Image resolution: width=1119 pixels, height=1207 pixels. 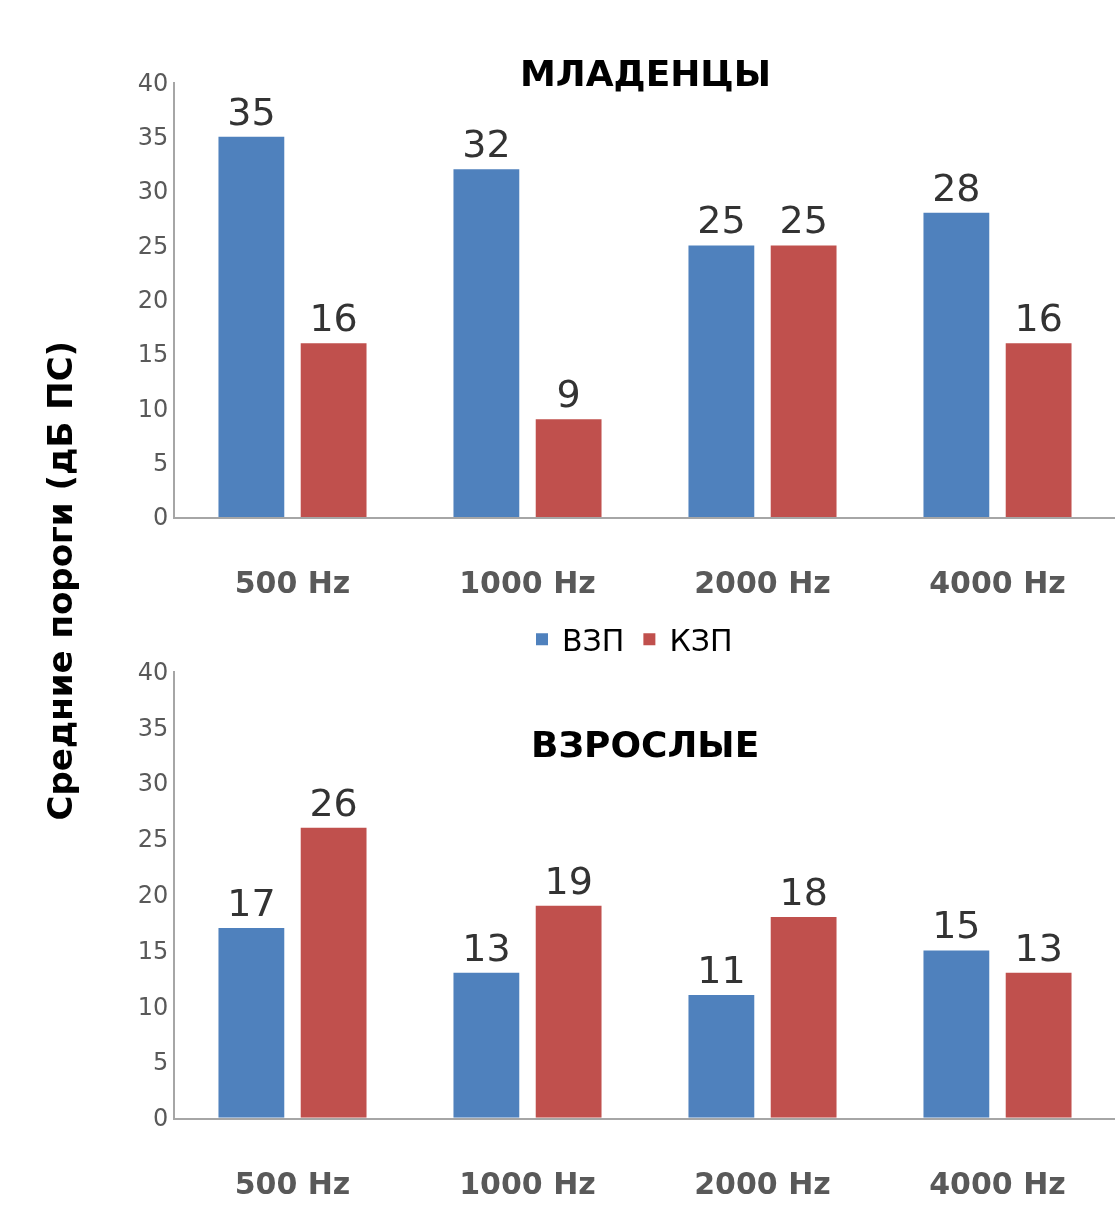 I want to click on text: ВЗРОСЛЫЕ, so click(x=645, y=744).